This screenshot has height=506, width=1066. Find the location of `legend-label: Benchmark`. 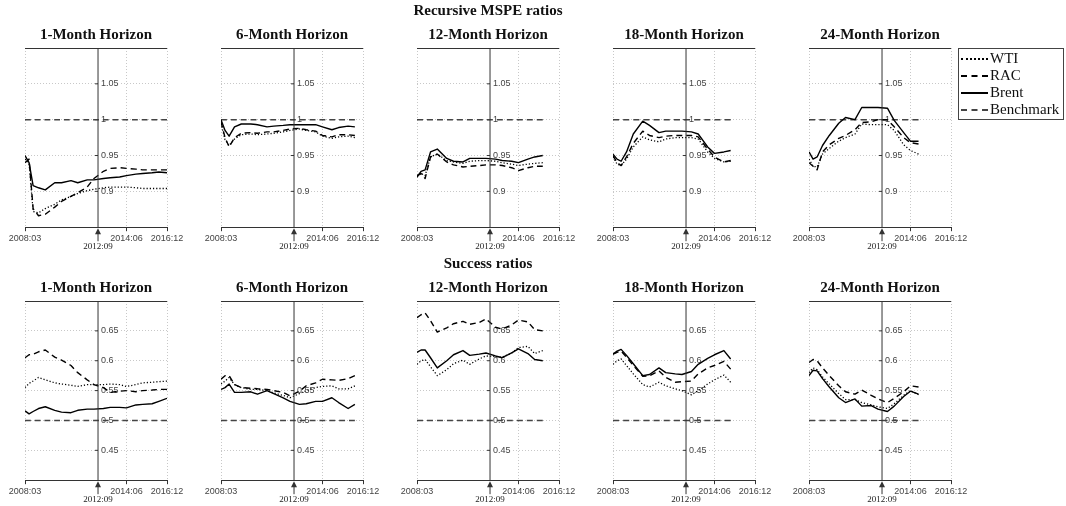

legend-label: Benchmark is located at coordinates (1025, 109).